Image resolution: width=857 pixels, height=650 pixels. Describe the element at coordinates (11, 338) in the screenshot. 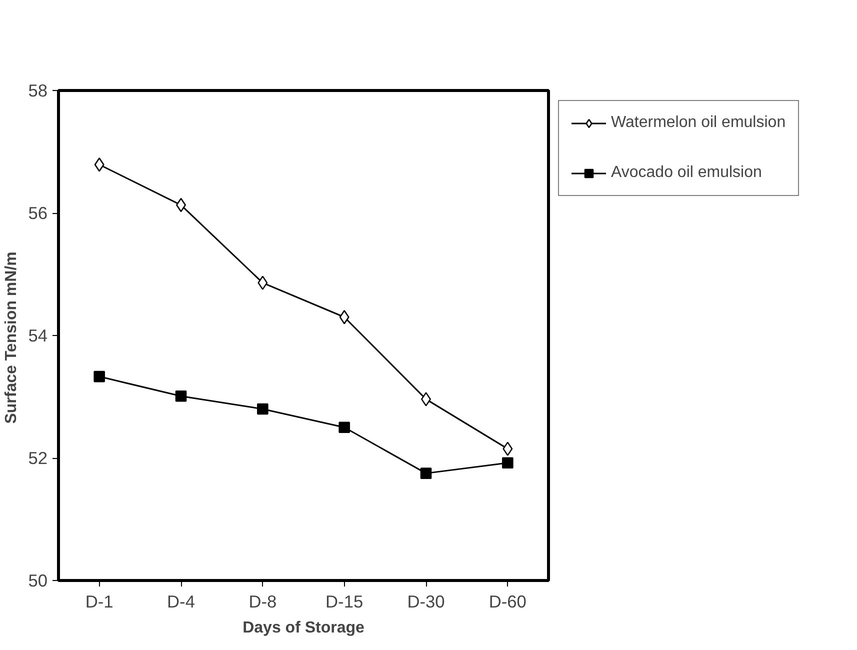

I see `y-axis-title: Surface Tension mN/m` at that location.